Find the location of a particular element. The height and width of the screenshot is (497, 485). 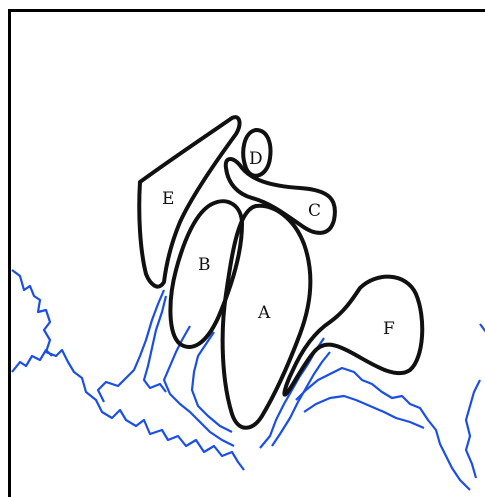

region-label-f: F is located at coordinates (389, 329).